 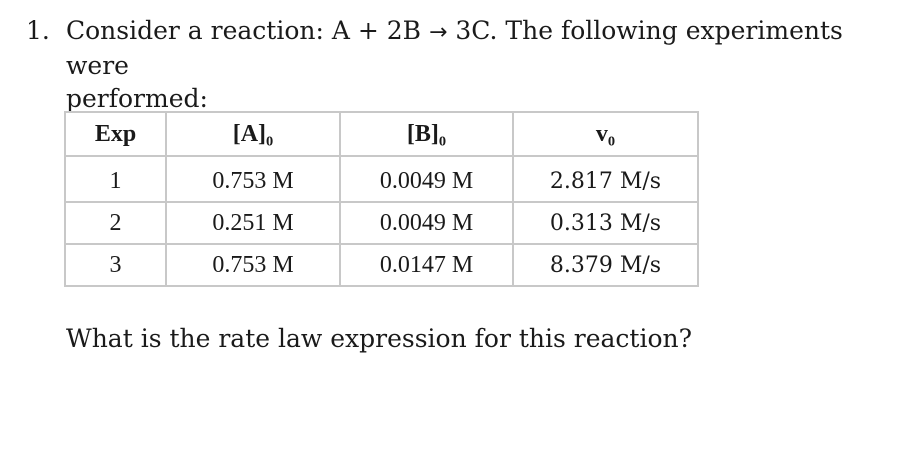 What do you see at coordinates (115, 179) in the screenshot?
I see `cell-exp: 1` at bounding box center [115, 179].